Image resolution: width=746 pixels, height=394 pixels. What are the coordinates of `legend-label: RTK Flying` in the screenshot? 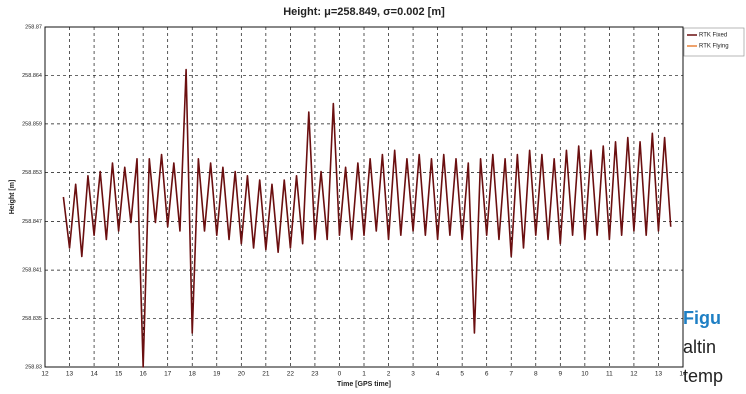 It's located at (714, 47).